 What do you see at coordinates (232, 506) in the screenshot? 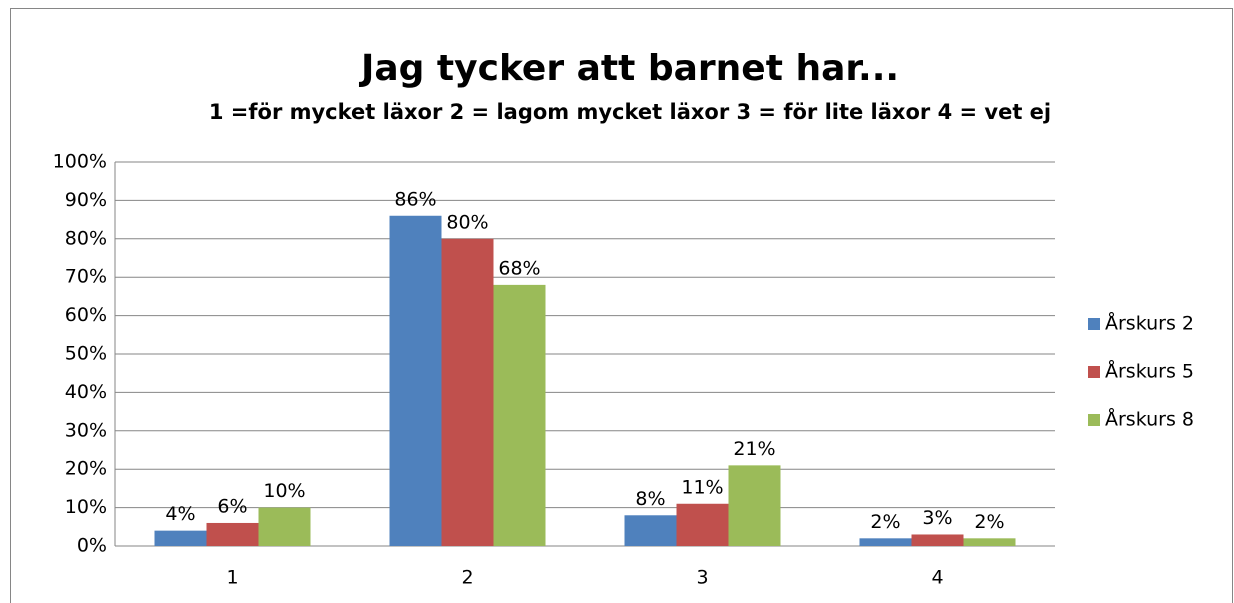
I see `value-label: 6%` at bounding box center [232, 506].